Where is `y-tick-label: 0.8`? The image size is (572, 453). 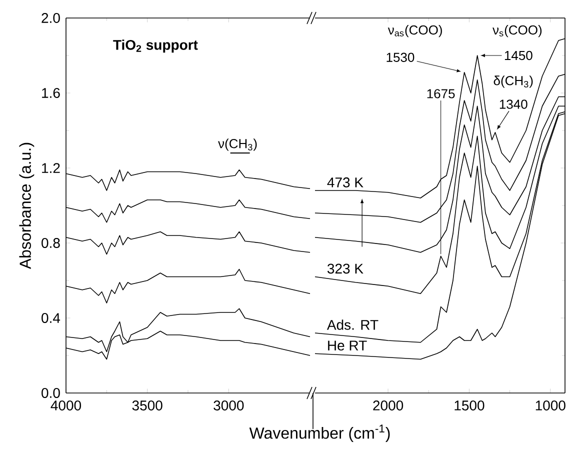
y-tick-label: 0.8 is located at coordinates (51, 243).